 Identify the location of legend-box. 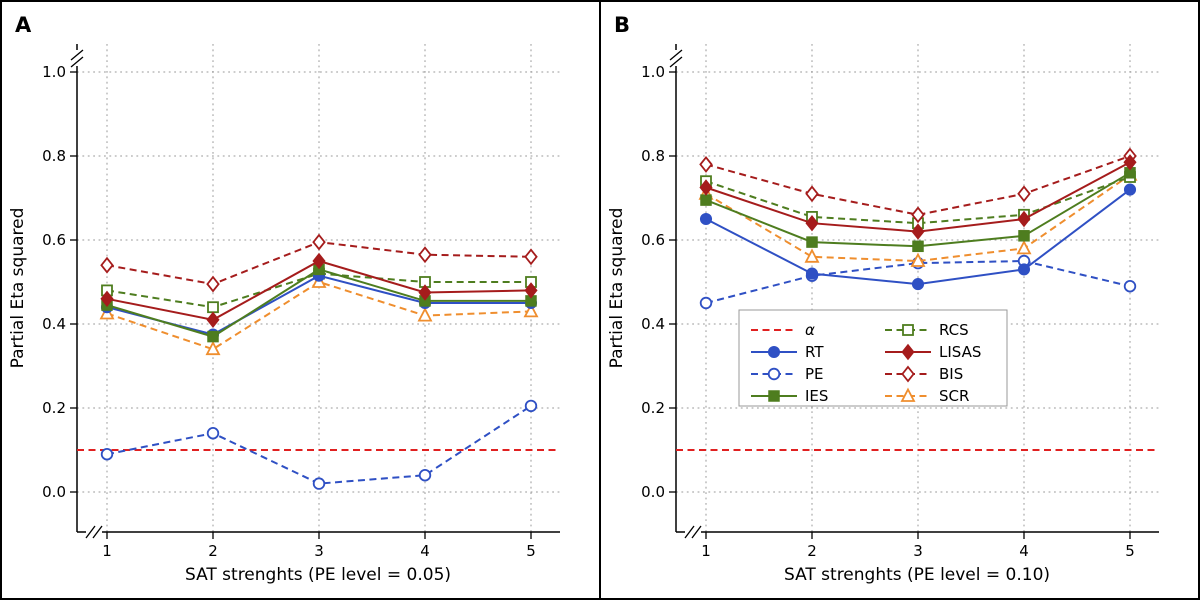
(873, 358).